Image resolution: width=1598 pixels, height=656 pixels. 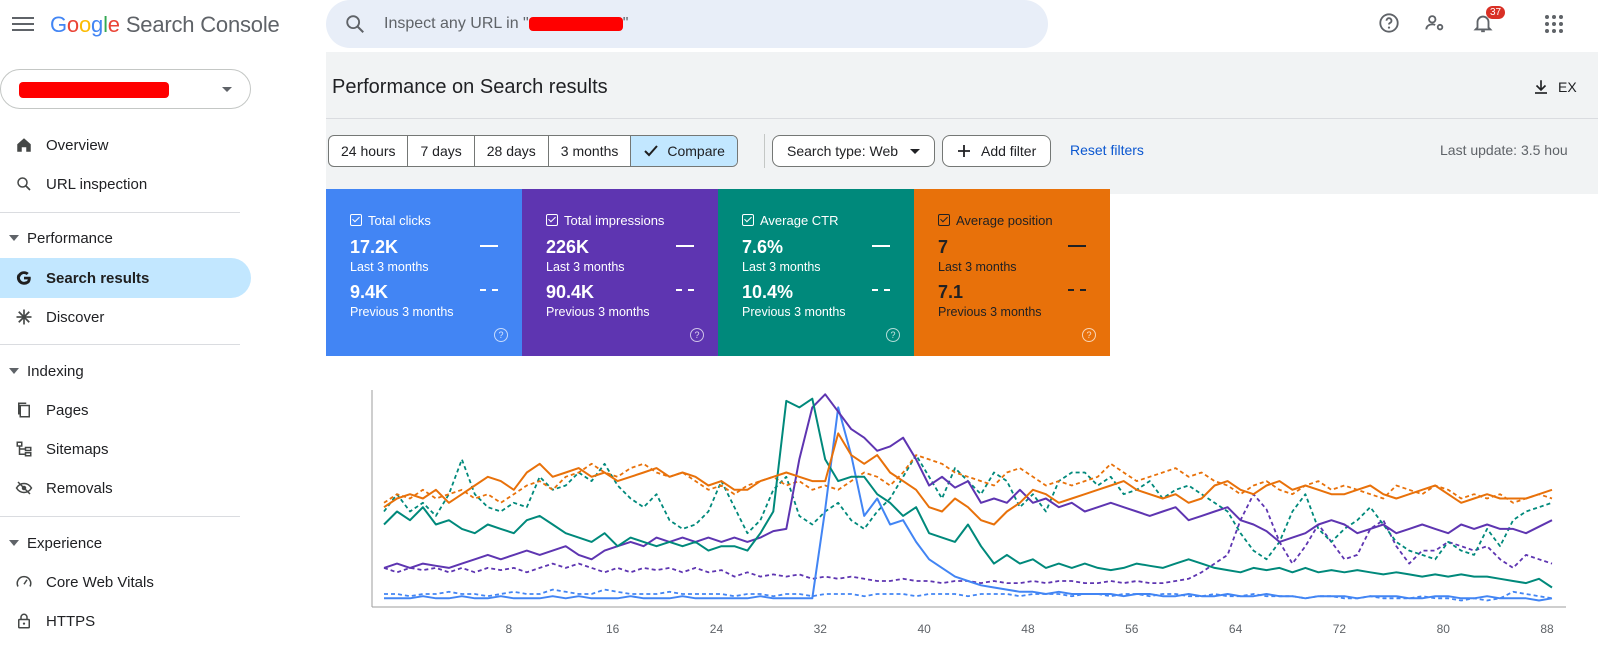 What do you see at coordinates (614, 220) in the screenshot?
I see `card-label: Total impressions` at bounding box center [614, 220].